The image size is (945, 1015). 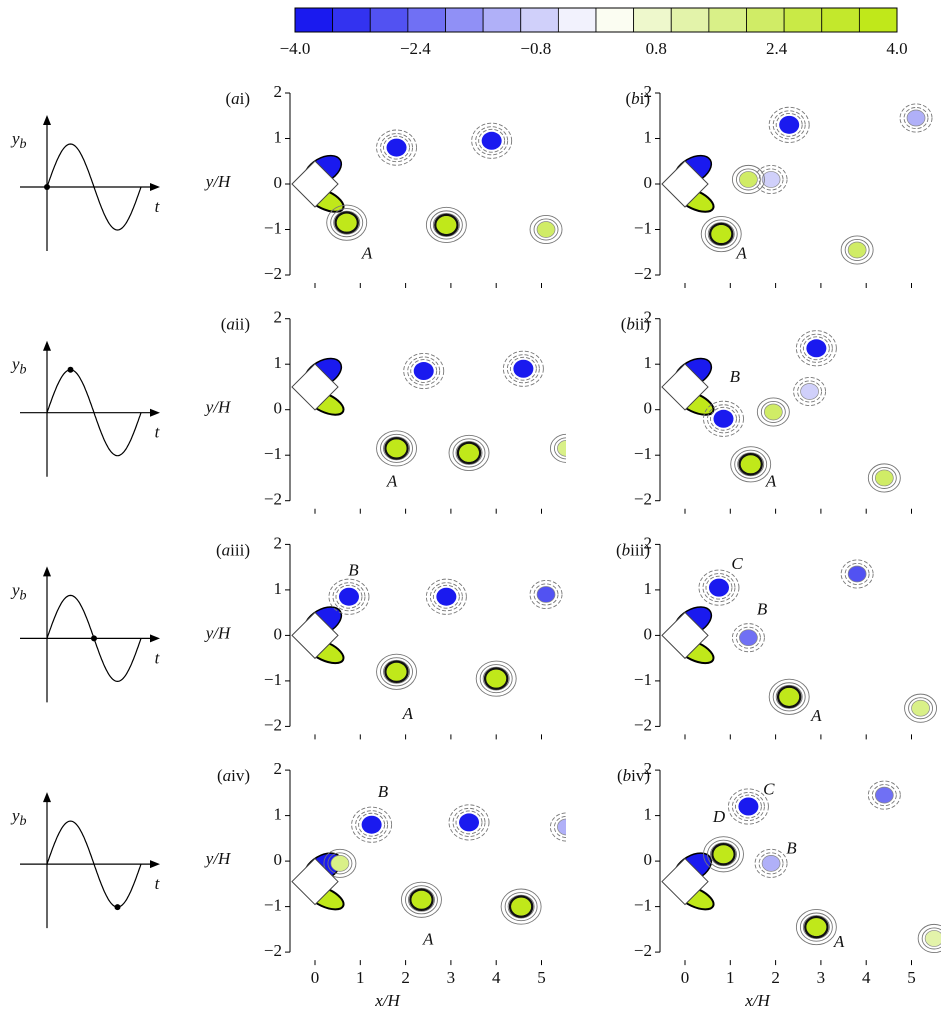 What do you see at coordinates (633, 549) in the screenshot?
I see `panel-label: (biii)` at bounding box center [633, 549].